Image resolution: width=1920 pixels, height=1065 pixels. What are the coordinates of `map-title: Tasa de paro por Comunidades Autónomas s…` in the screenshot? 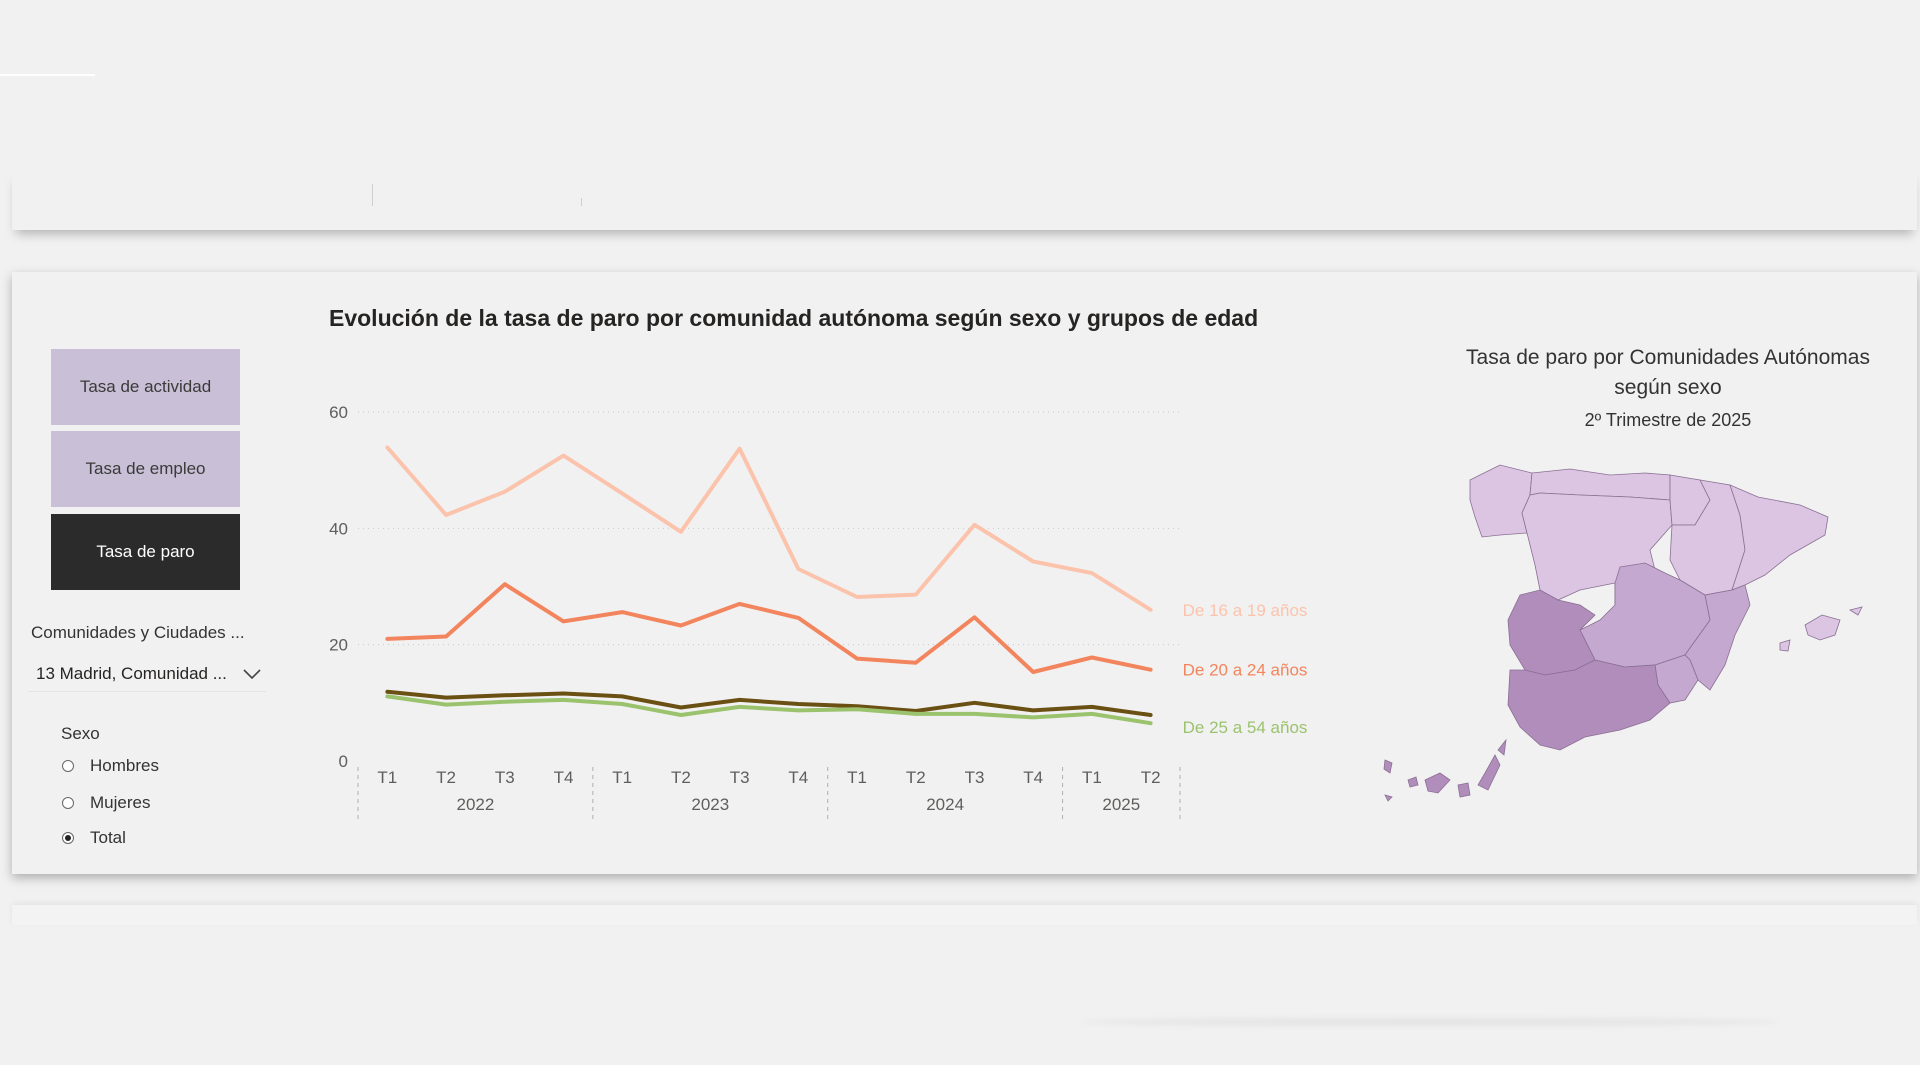 It's located at (1668, 372).